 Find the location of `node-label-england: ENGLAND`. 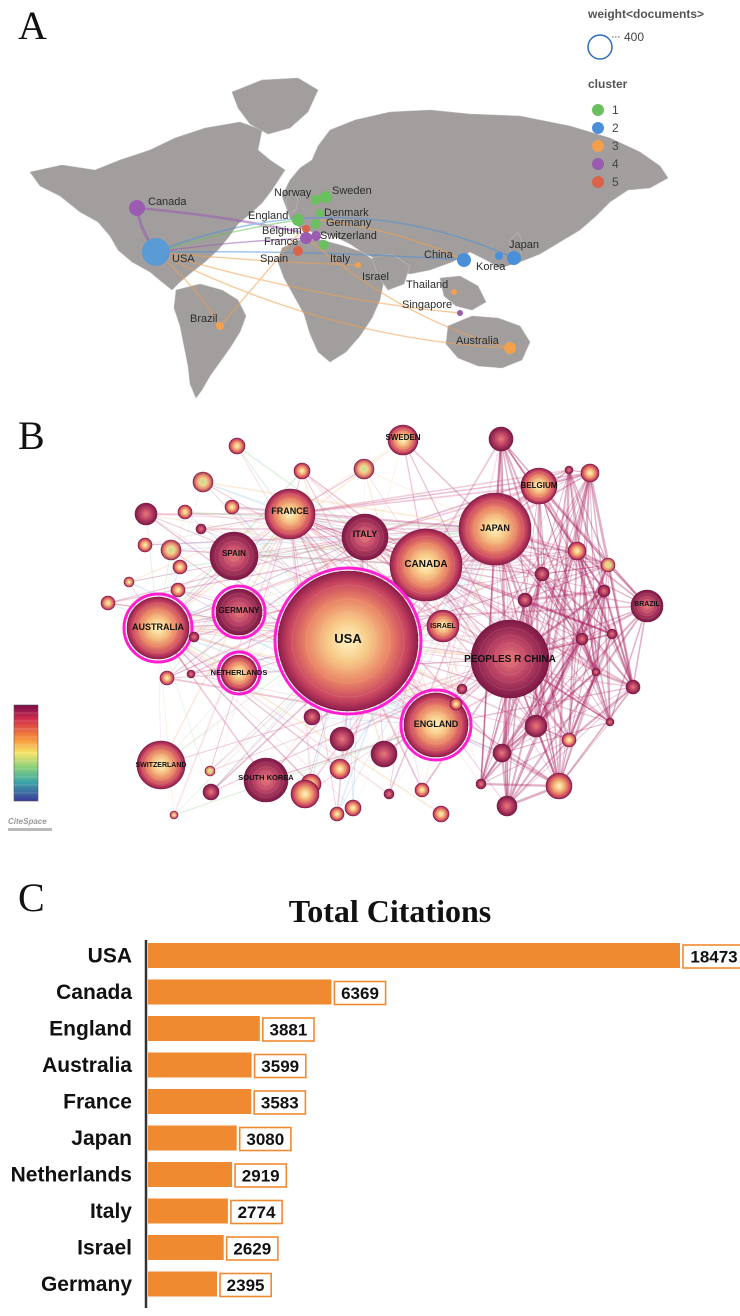

node-label-england: ENGLAND is located at coordinates (436, 724).